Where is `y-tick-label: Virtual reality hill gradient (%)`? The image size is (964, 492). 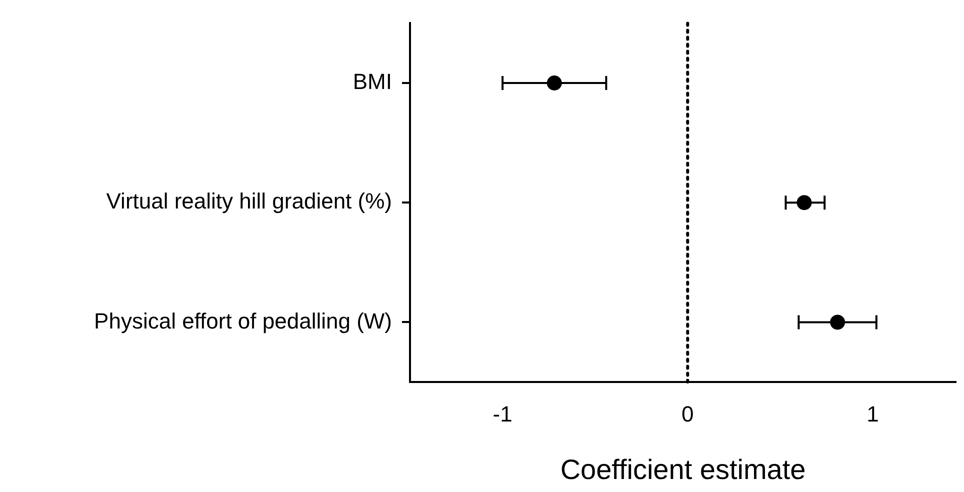 y-tick-label: Virtual reality hill gradient (%) is located at coordinates (249, 201).